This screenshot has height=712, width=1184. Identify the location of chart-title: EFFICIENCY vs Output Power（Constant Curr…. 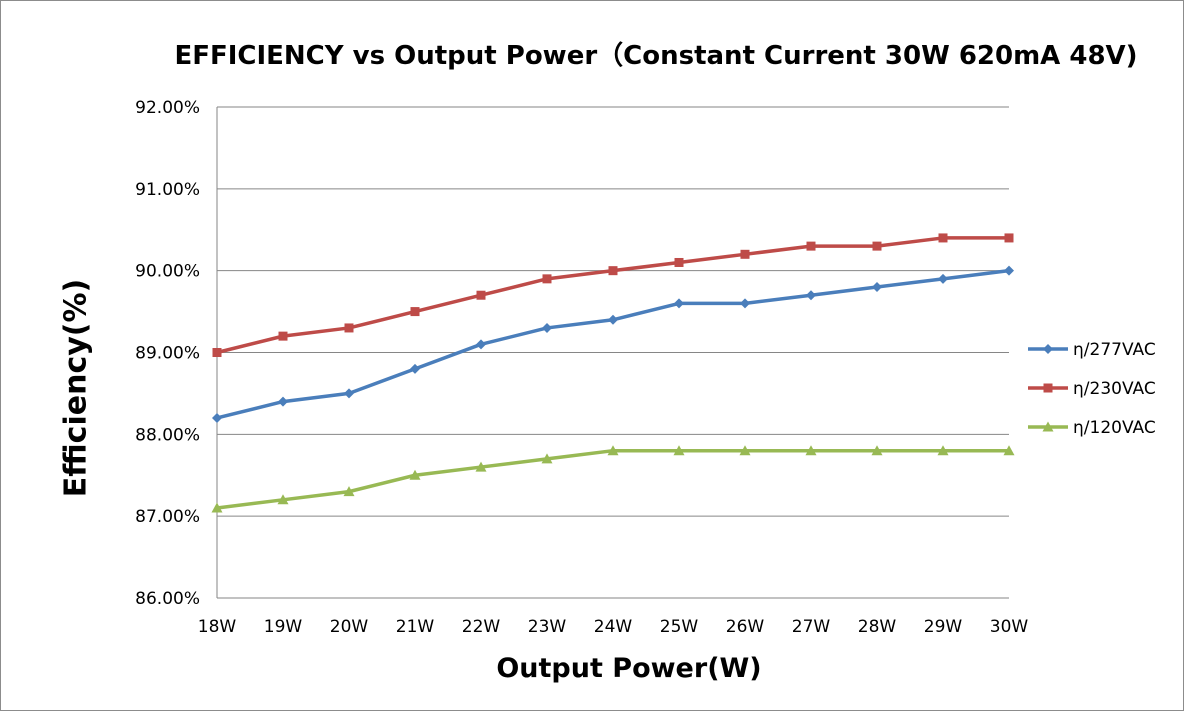
(656, 56).